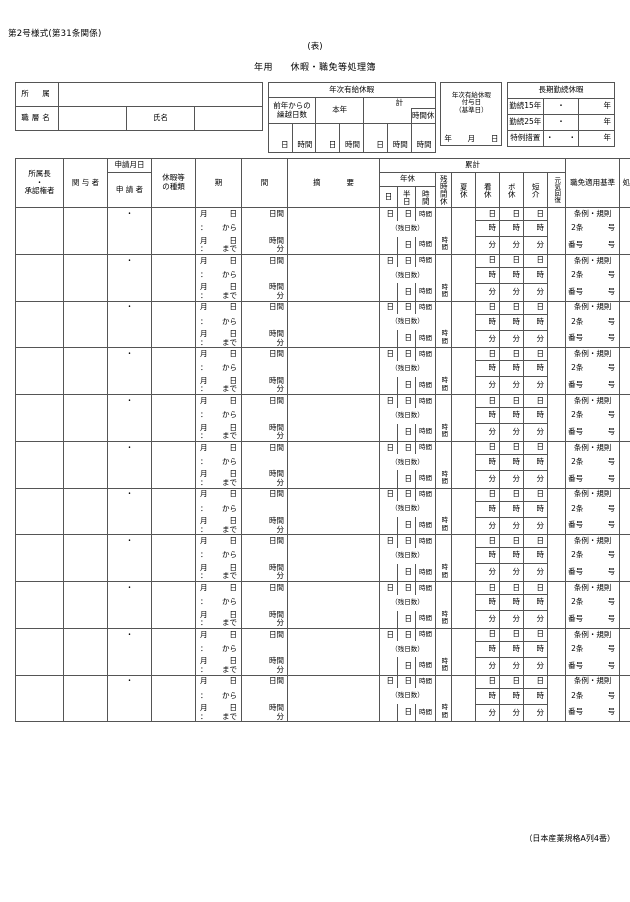 The image size is (630, 902). Describe the element at coordinates (561, 138) in the screenshot. I see `long-service-dots-2: ・ ・` at that location.